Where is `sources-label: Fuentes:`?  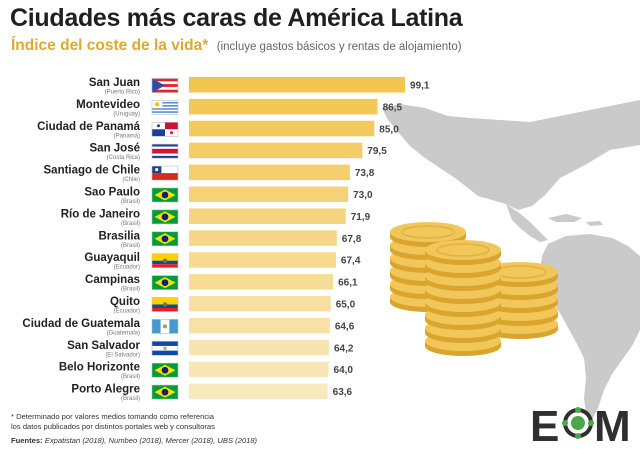 sources-label: Fuentes: is located at coordinates (27, 440).